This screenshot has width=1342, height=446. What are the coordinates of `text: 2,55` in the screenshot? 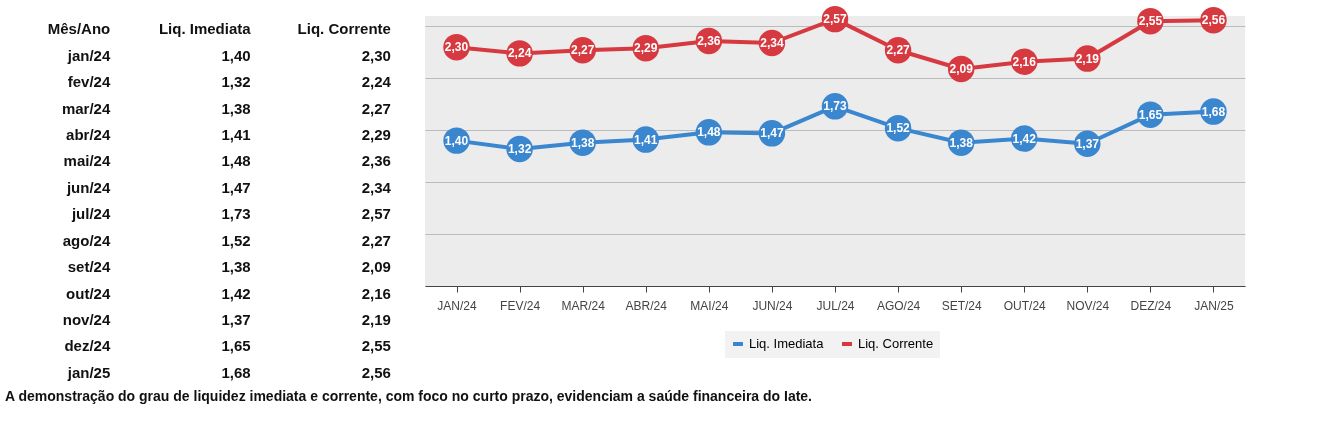 It's located at (376, 346).